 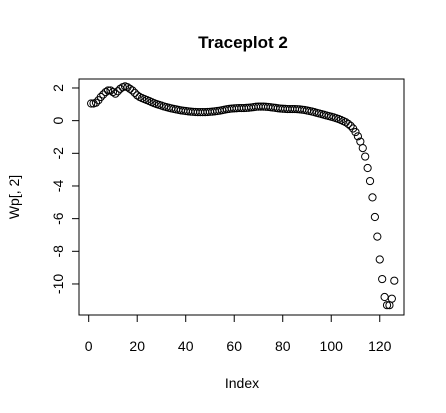 I want to click on y-tick-label: -6, so click(x=58, y=218).